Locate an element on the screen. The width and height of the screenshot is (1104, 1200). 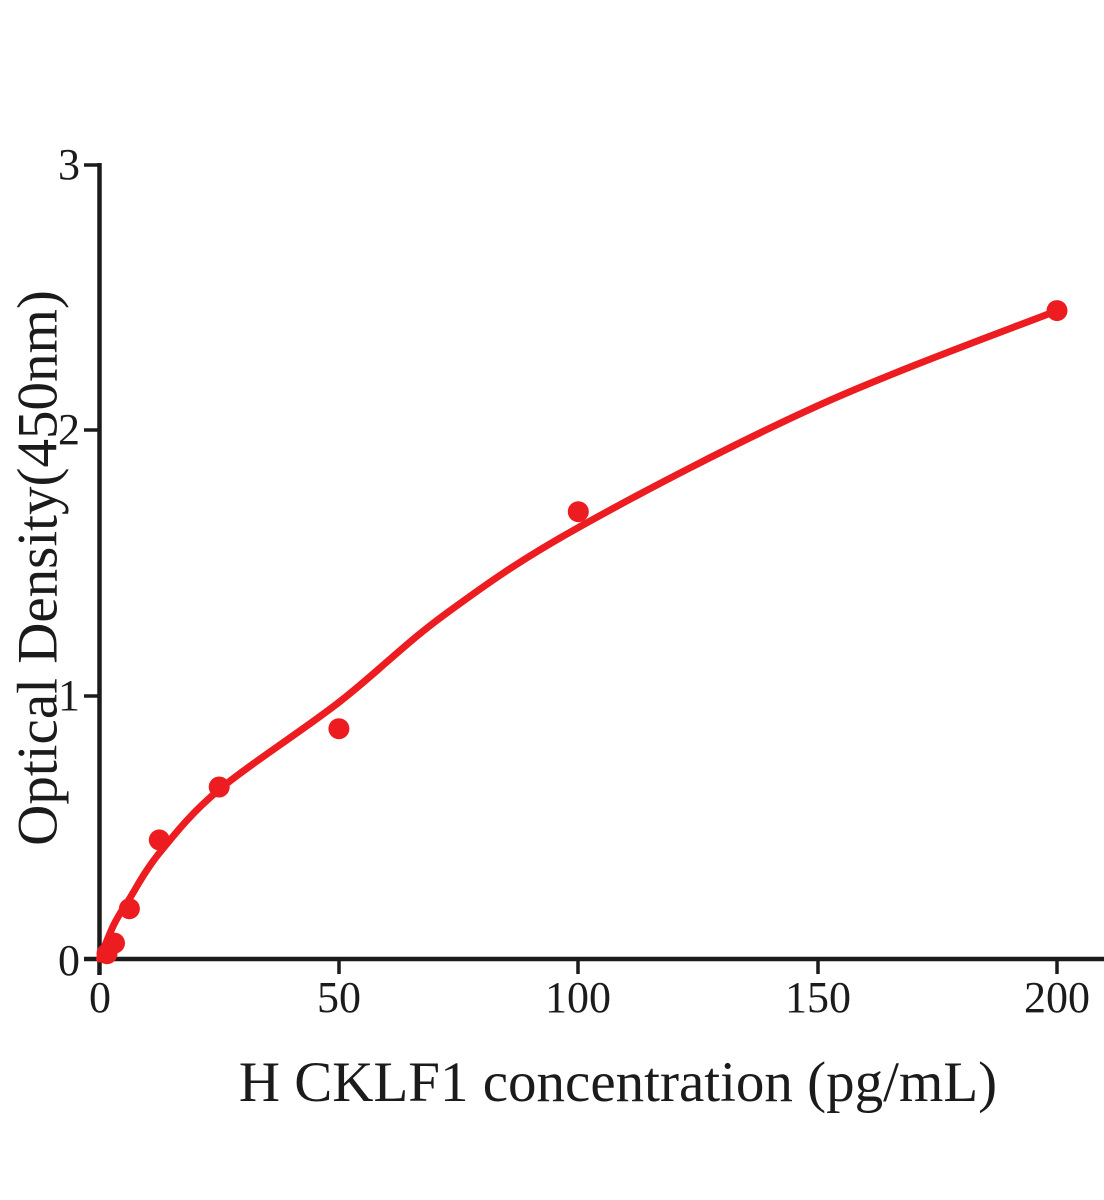
y-tick-label-0: 0 is located at coordinates (69, 960).